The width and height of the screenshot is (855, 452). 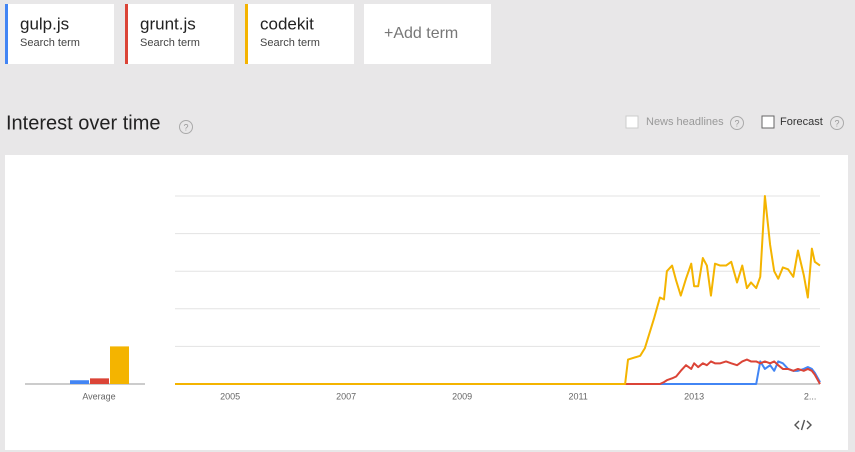 What do you see at coordinates (498, 371) in the screenshot?
I see `series-line` at bounding box center [498, 371].